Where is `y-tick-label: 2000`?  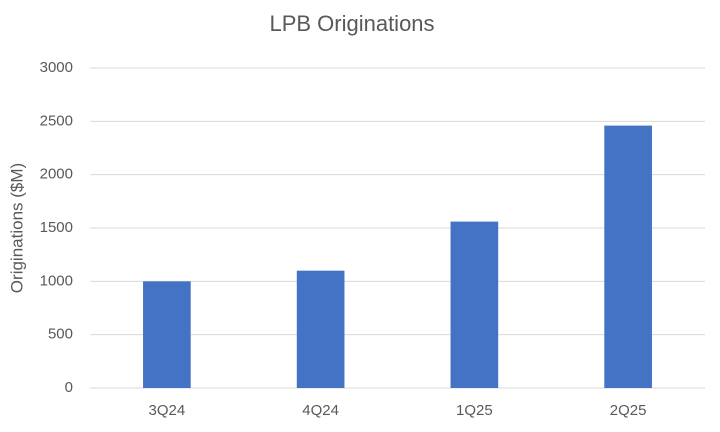 y-tick-label: 2000 is located at coordinates (56, 174).